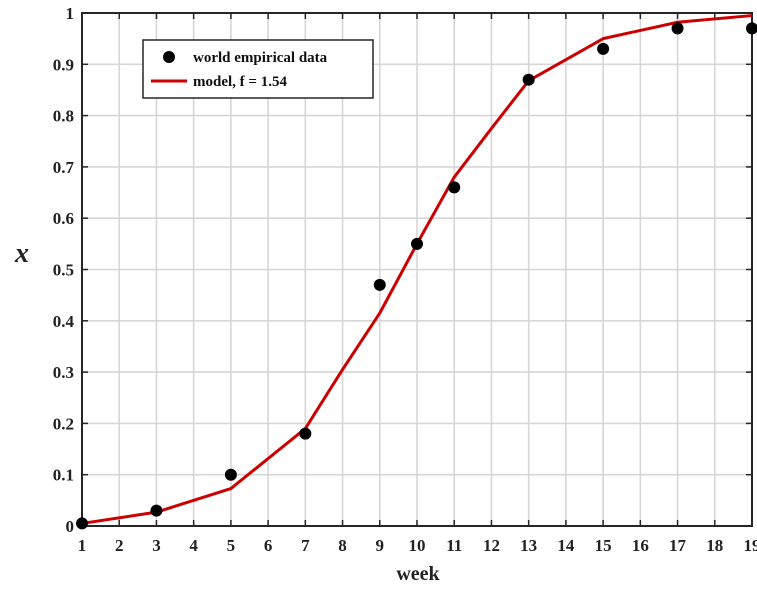 The height and width of the screenshot is (590, 757). I want to click on legend: world empirical data model, f = 1.54, so click(258, 69).